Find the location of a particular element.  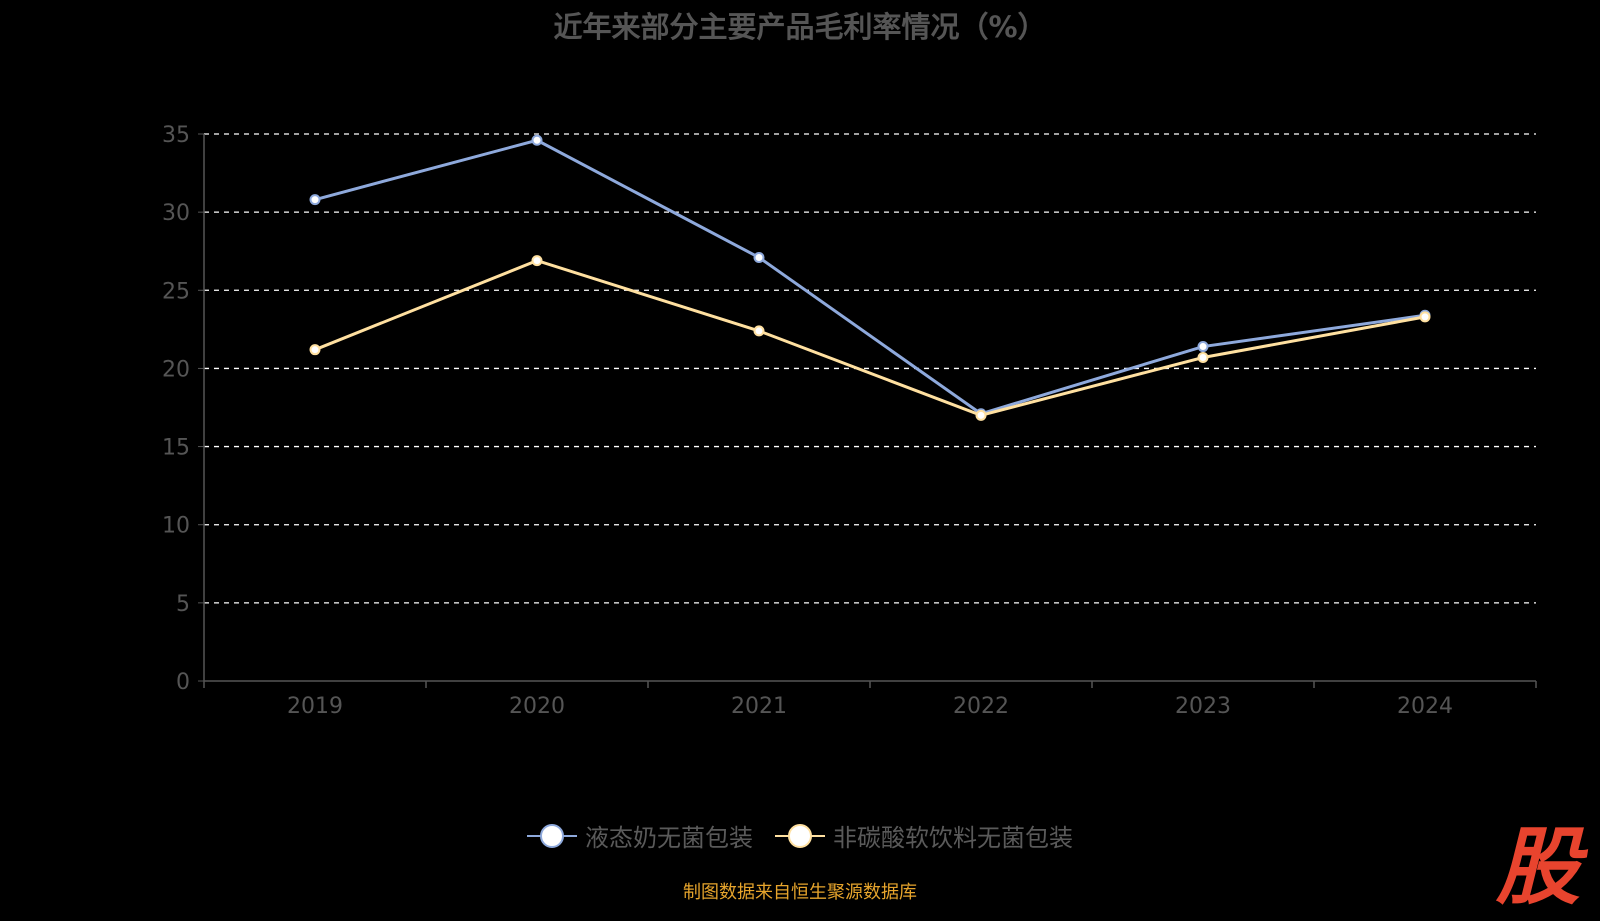

legend-item-liquid-milk: 液态奶无菌包装 is located at coordinates (640, 835).